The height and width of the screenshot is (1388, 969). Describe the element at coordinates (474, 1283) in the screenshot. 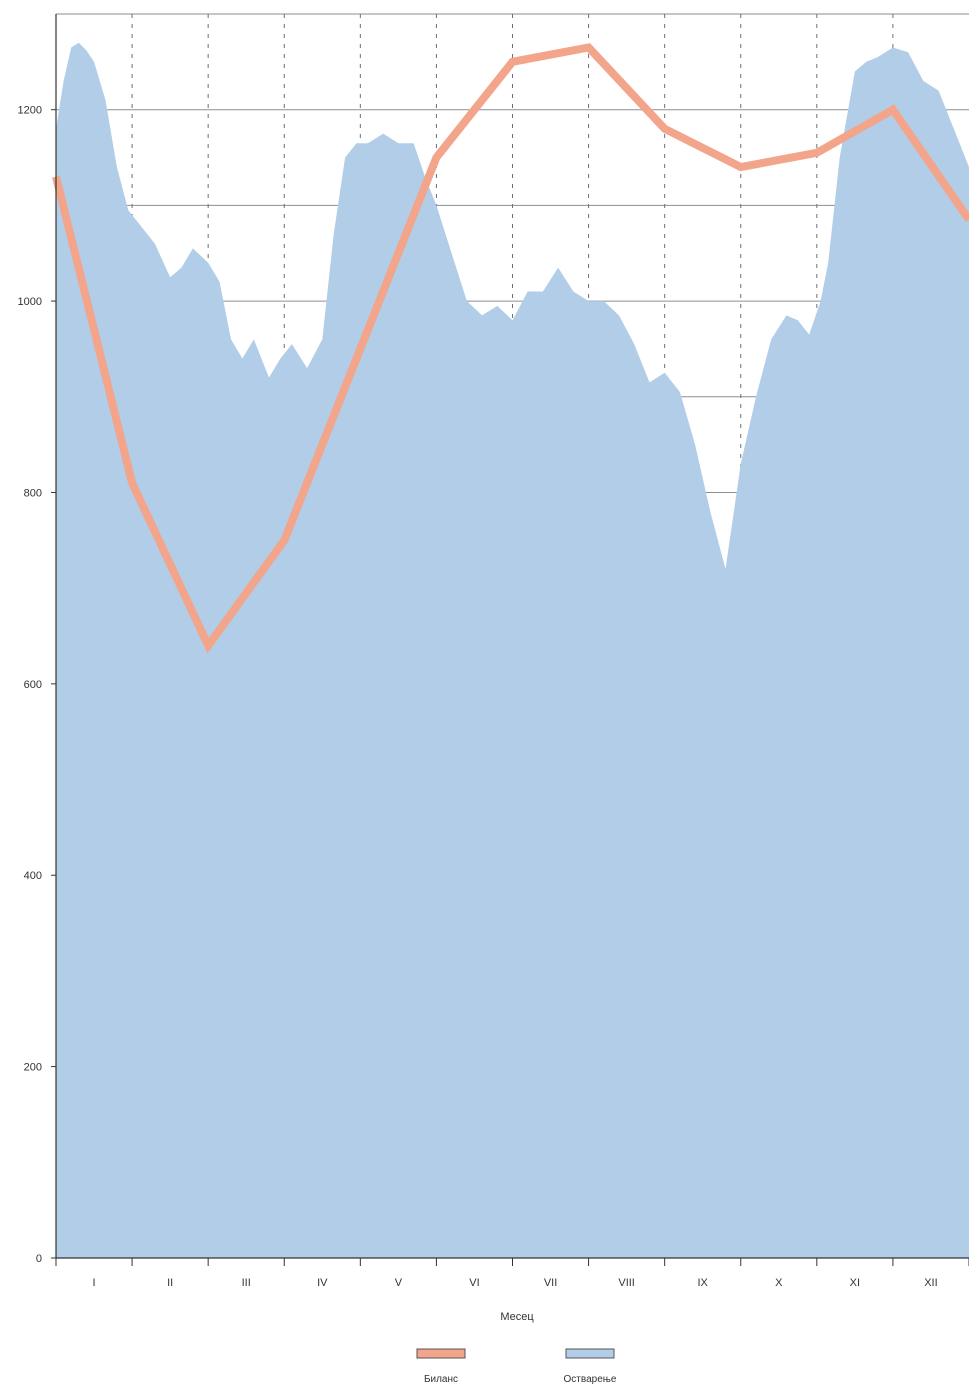

I see `x-tick-label: VI` at that location.